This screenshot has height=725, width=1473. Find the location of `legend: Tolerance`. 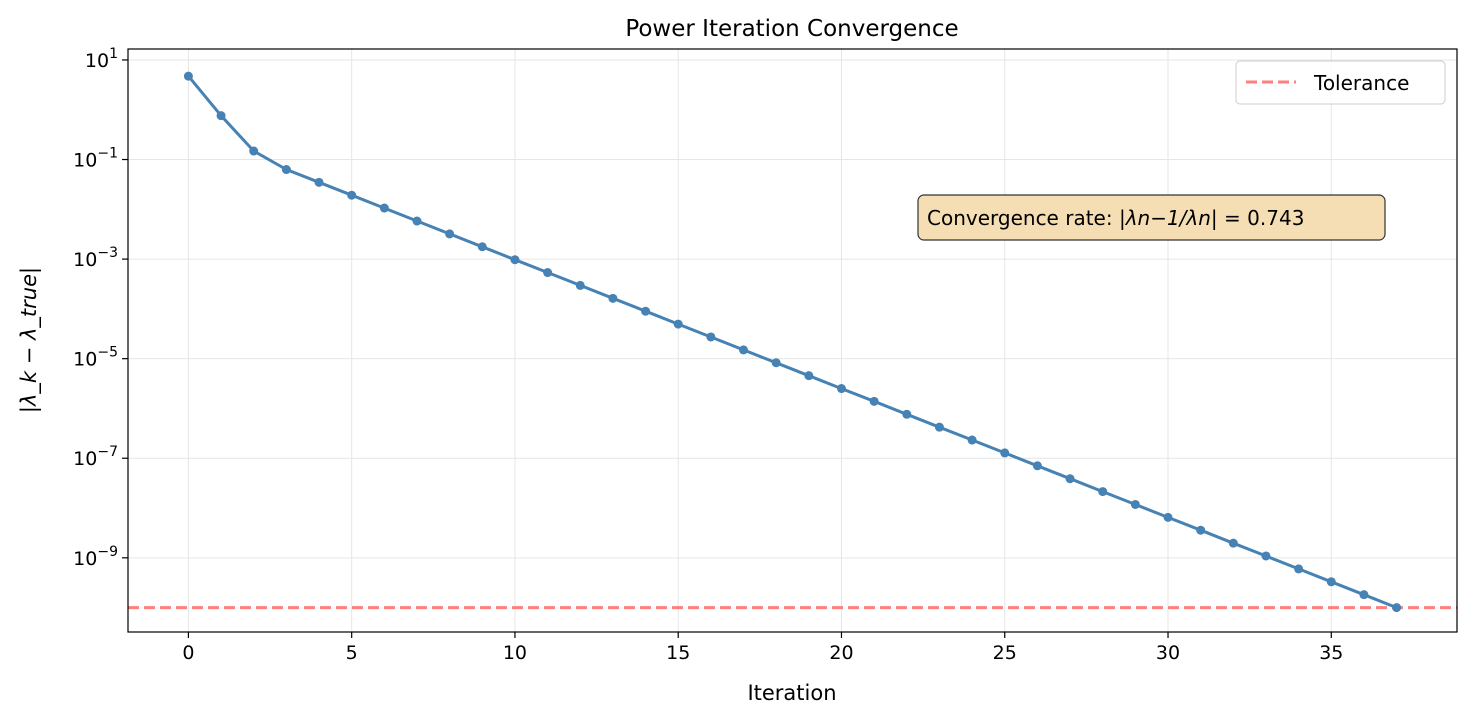

legend: Tolerance is located at coordinates (1340, 82).